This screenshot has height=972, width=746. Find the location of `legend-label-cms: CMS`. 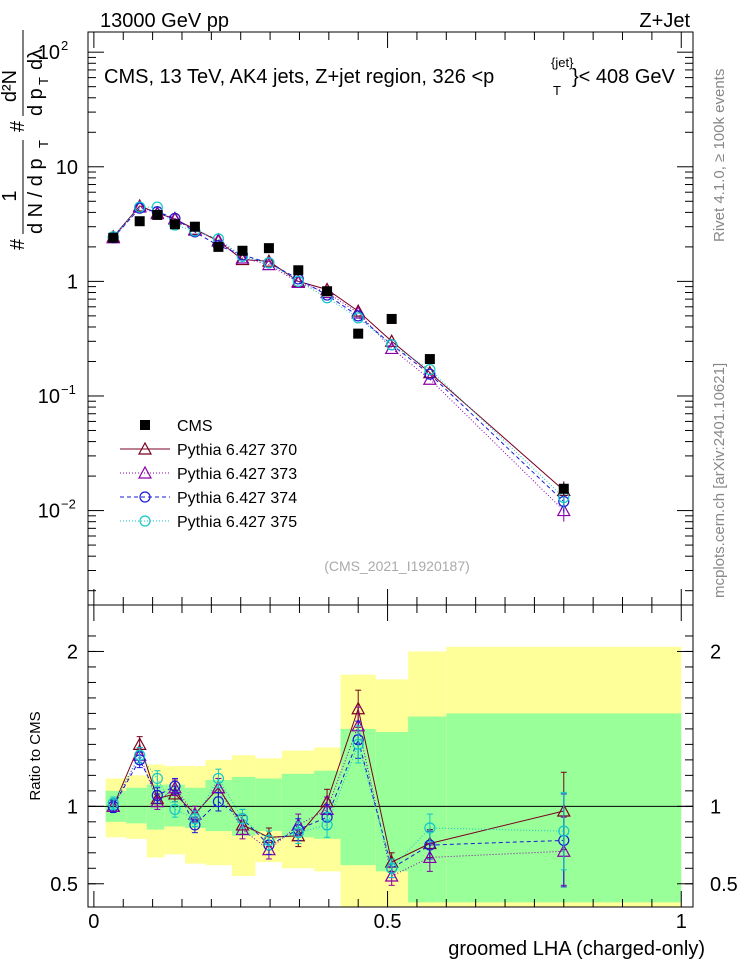

legend-label-cms: CMS is located at coordinates (195, 426).